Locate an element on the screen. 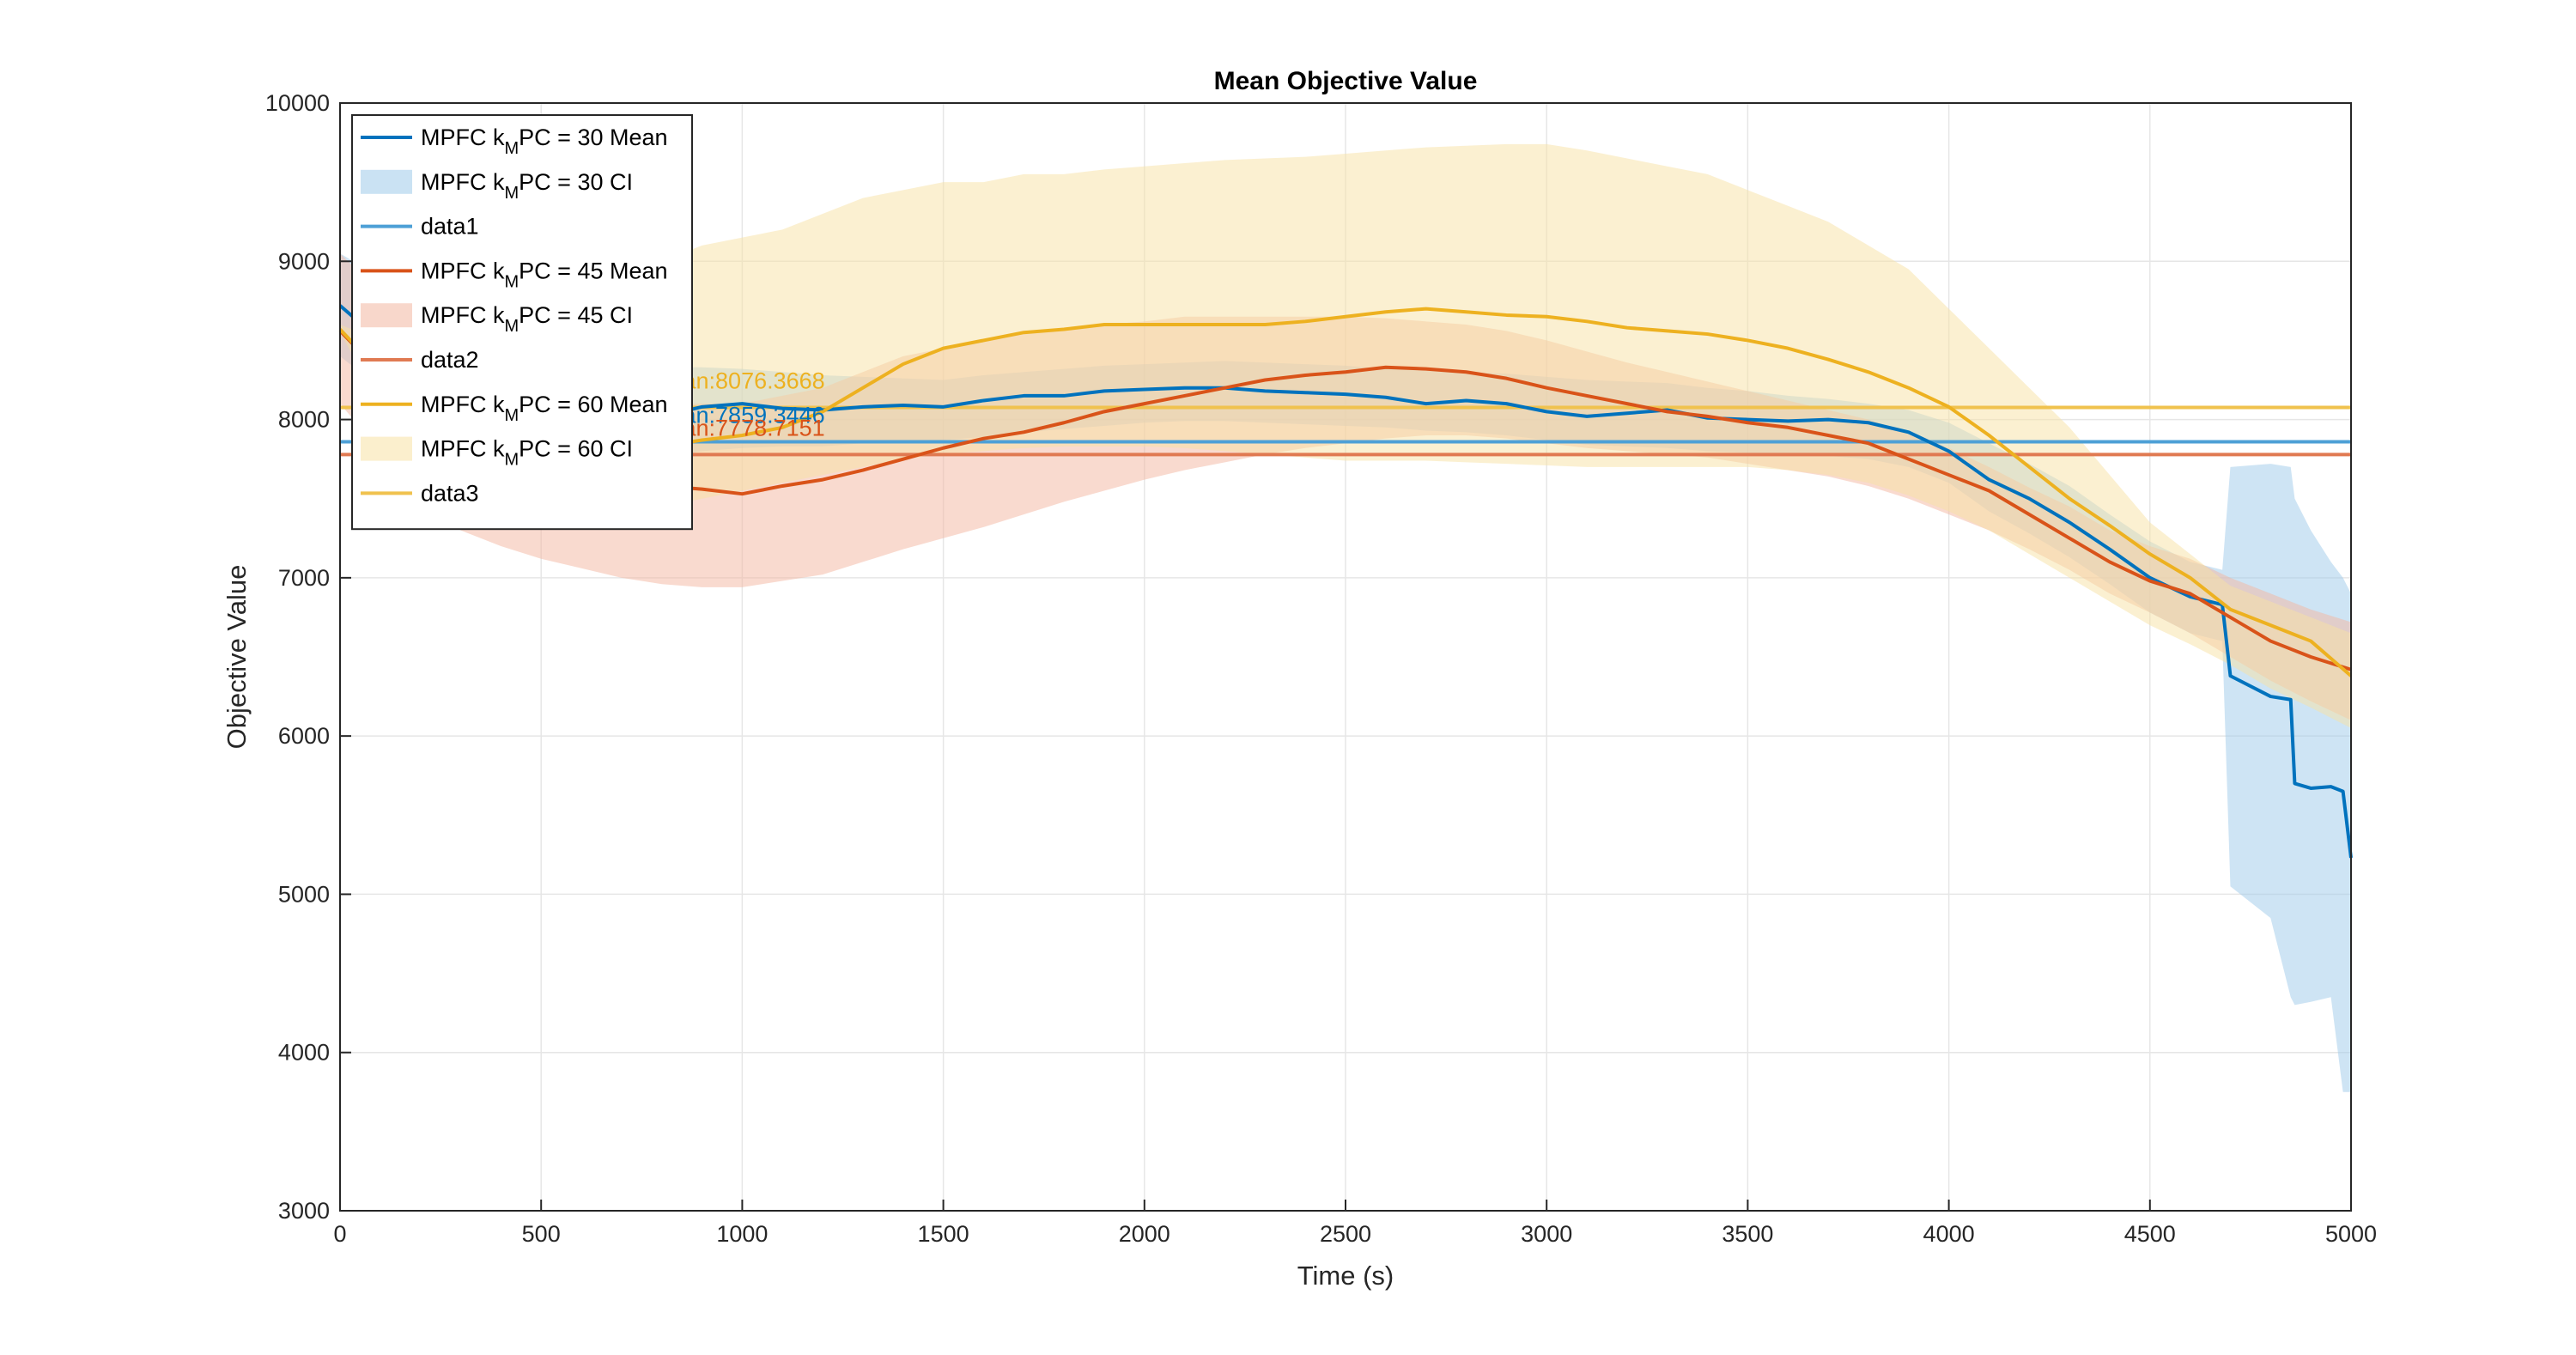 This screenshot has width=2576, height=1355. legend-entry-text: data2 is located at coordinates (450, 360).